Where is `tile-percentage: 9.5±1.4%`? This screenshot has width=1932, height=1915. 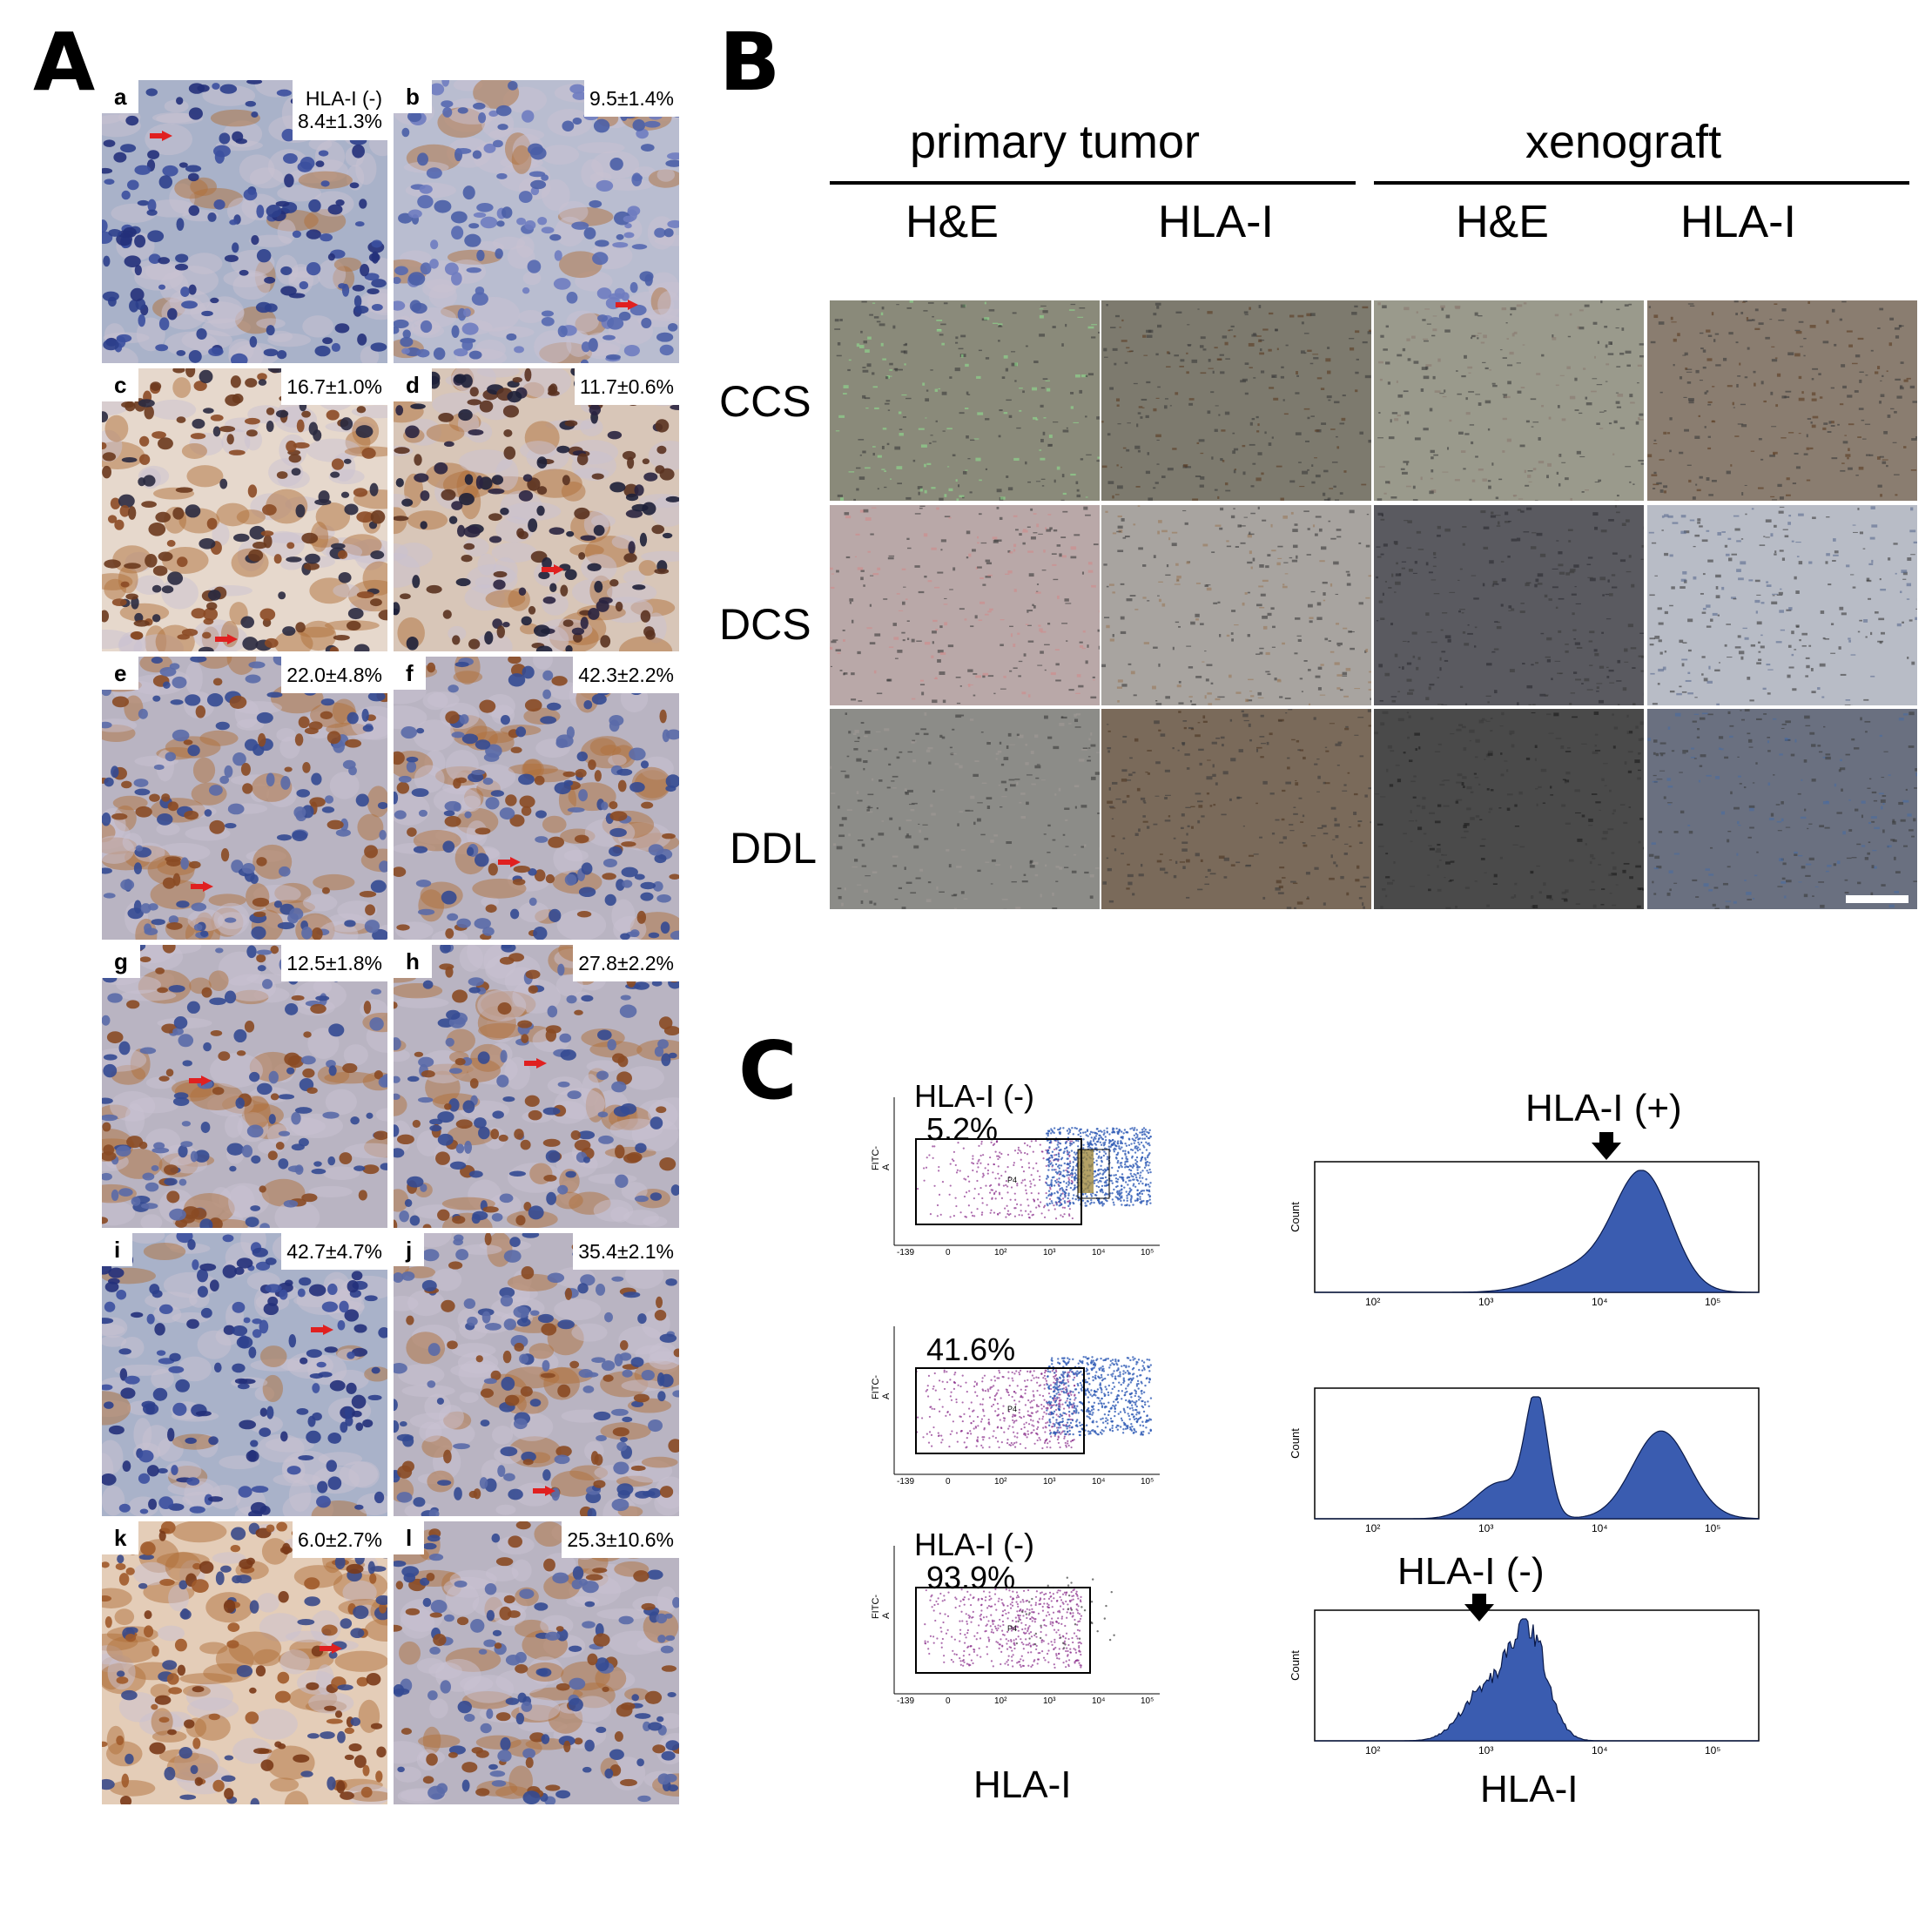
tile-percentage: 9.5±1.4% is located at coordinates (631, 99).